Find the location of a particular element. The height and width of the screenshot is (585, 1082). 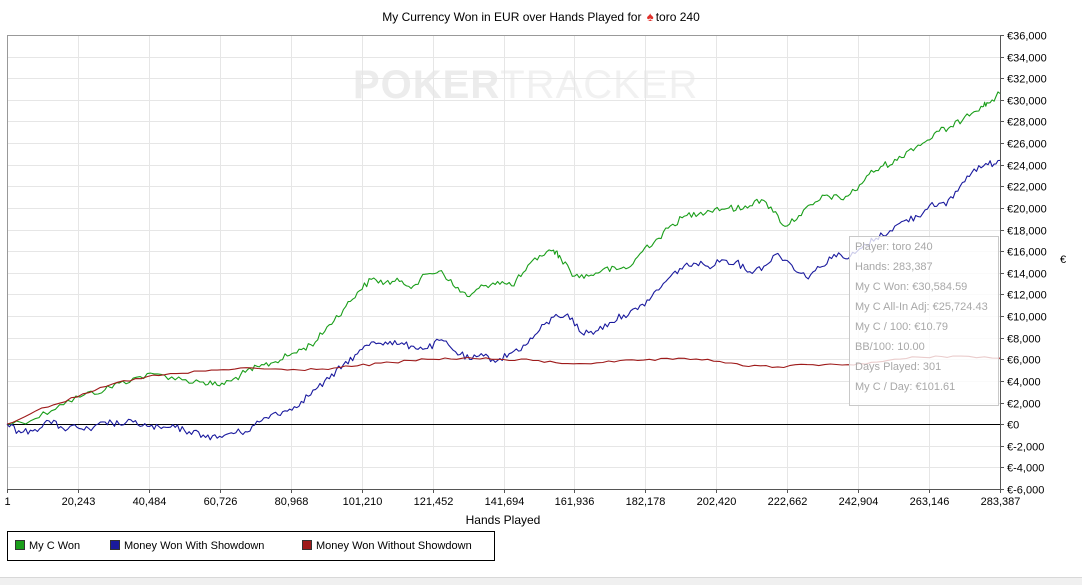

x-tick-label: 121,452 is located at coordinates (434, 502).